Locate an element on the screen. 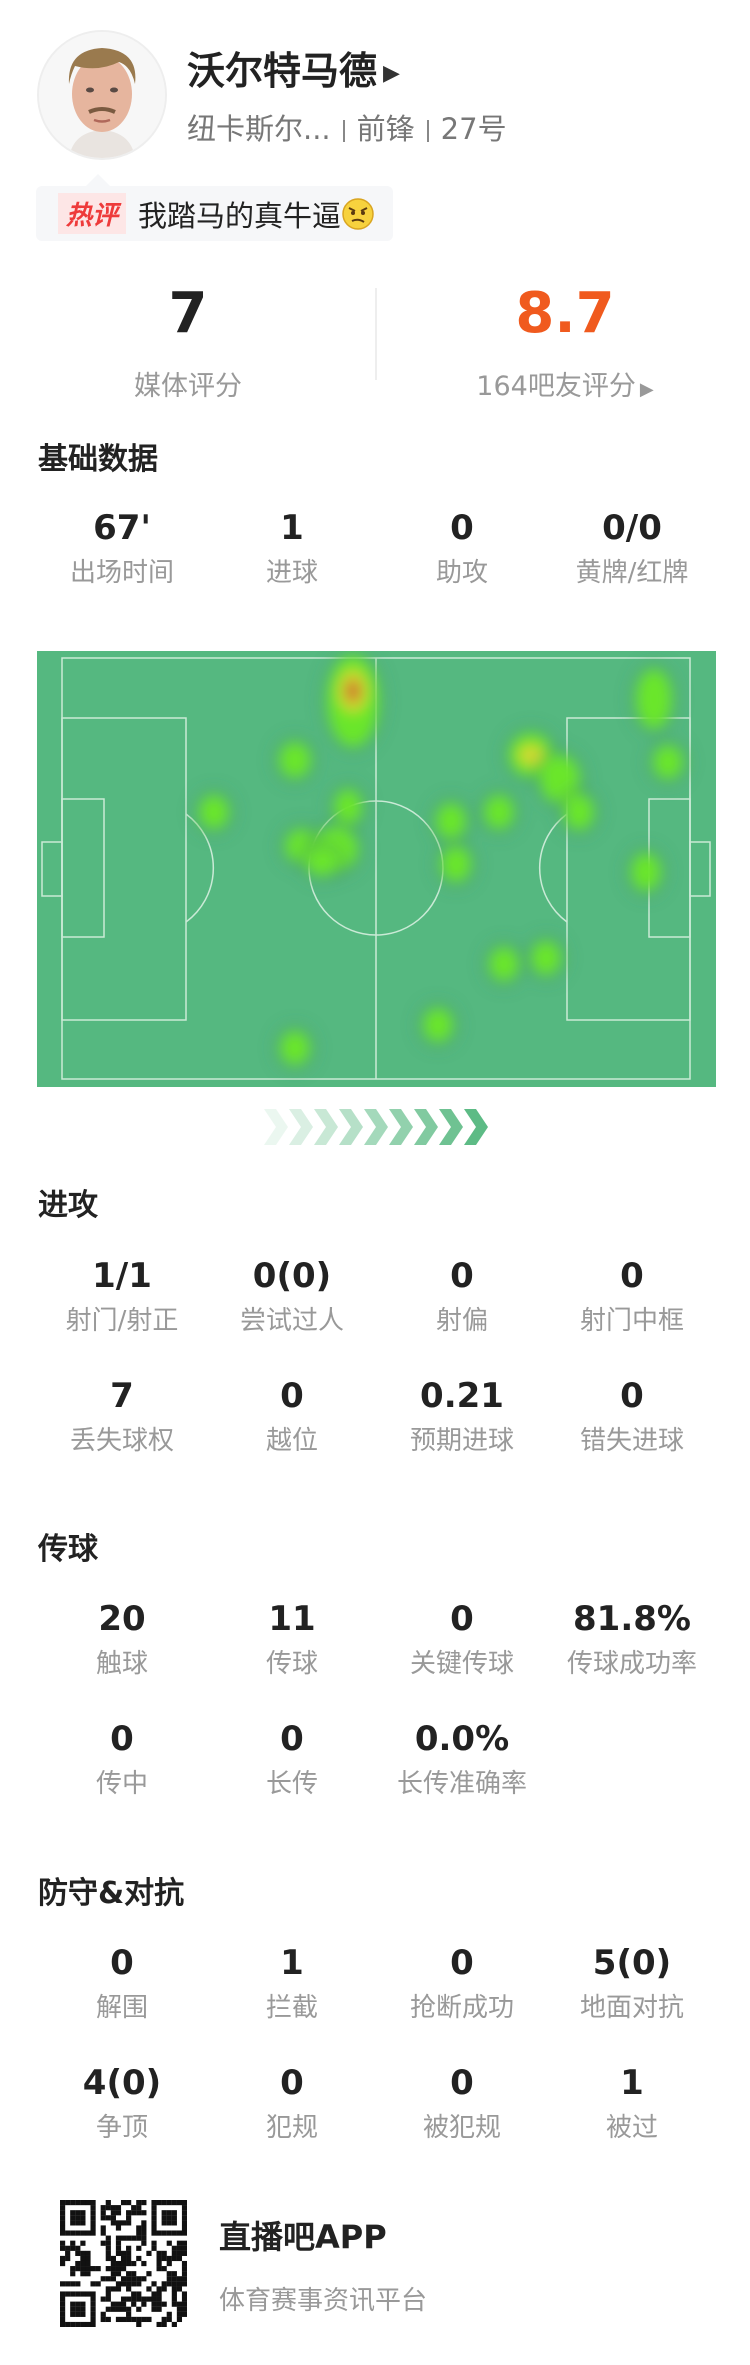 The width and height of the screenshot is (750, 2365). stat-value: 5(0) is located at coordinates (632, 1963).